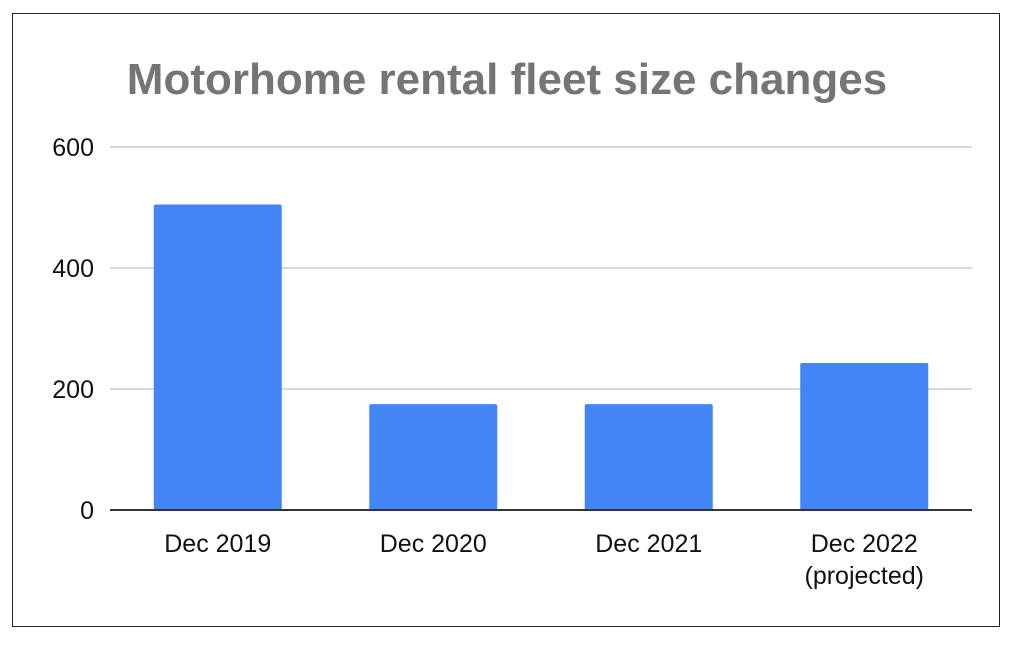 The height and width of the screenshot is (646, 1024). Describe the element at coordinates (433, 544) in the screenshot. I see `x-tick-label: Dec 2020` at that location.